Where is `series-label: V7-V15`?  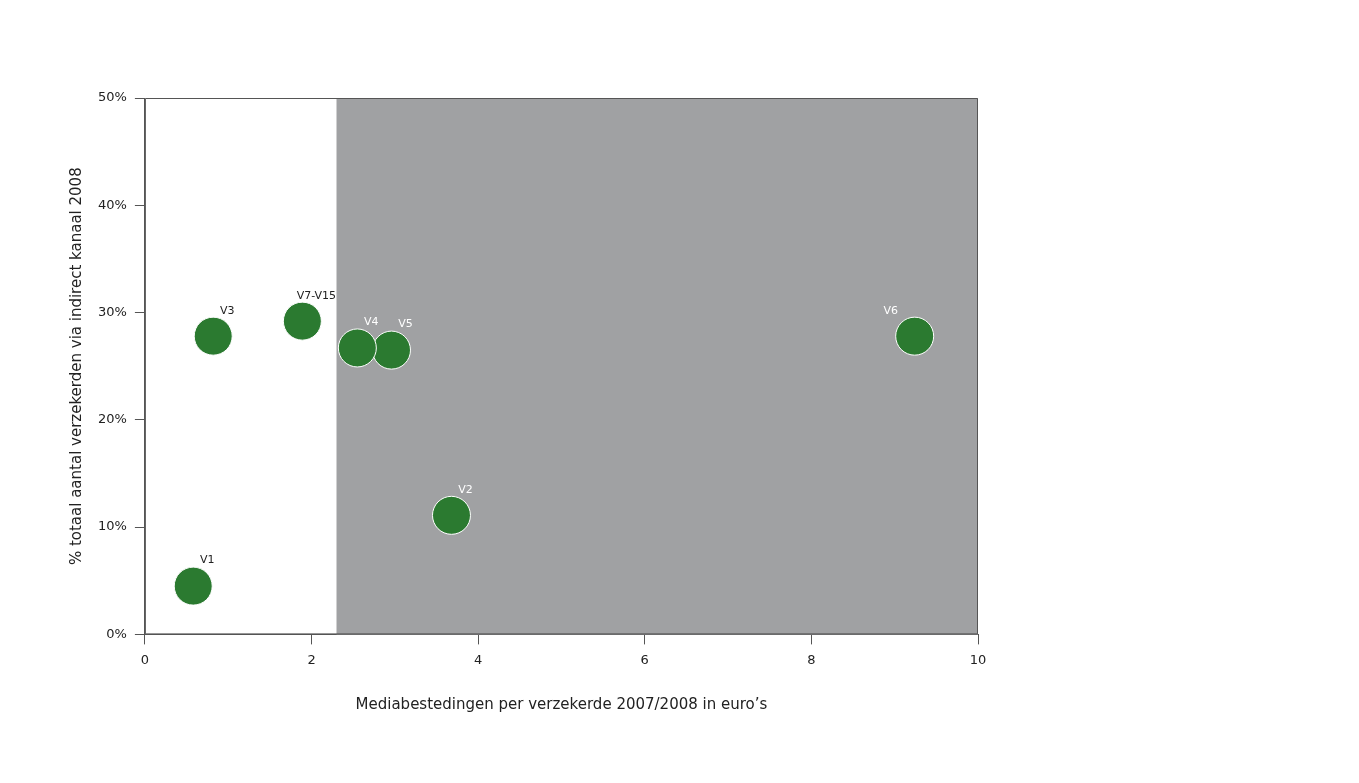
series-label: V7-V15 is located at coordinates (316, 295).